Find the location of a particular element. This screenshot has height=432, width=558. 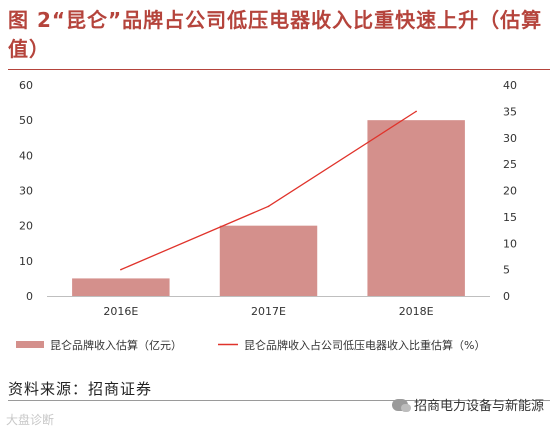

y-left-tick-label: 30 is located at coordinates (26, 191).